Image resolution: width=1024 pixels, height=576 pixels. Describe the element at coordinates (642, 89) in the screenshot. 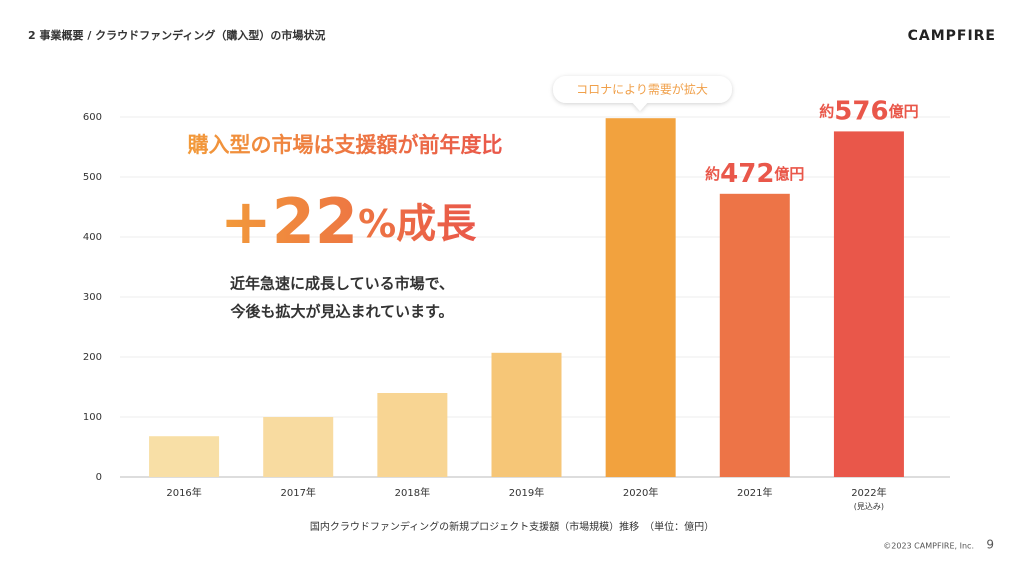

I see `callout: コロナにより需要が拡大` at that location.